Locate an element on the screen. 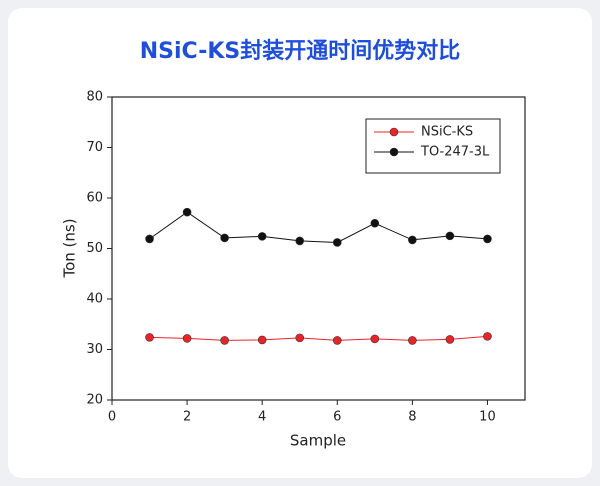 This screenshot has width=600, height=486. y-tick-label: 50 is located at coordinates (94, 248).